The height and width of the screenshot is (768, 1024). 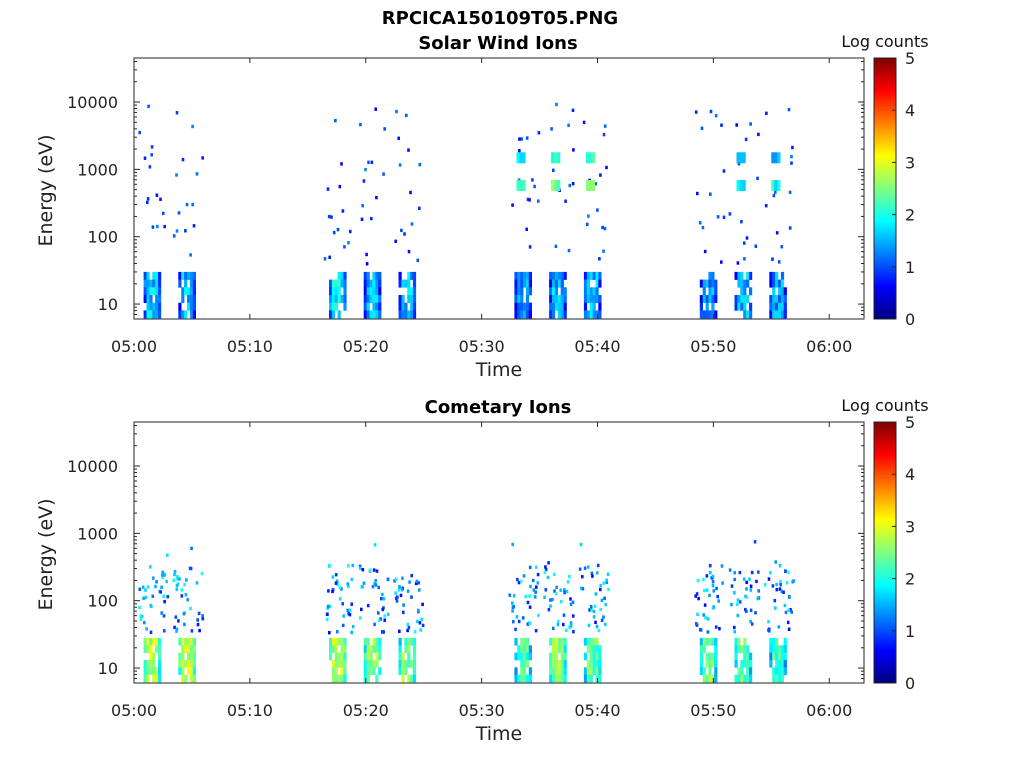 What do you see at coordinates (499, 734) in the screenshot?
I see `x-axis-label: Time` at bounding box center [499, 734].